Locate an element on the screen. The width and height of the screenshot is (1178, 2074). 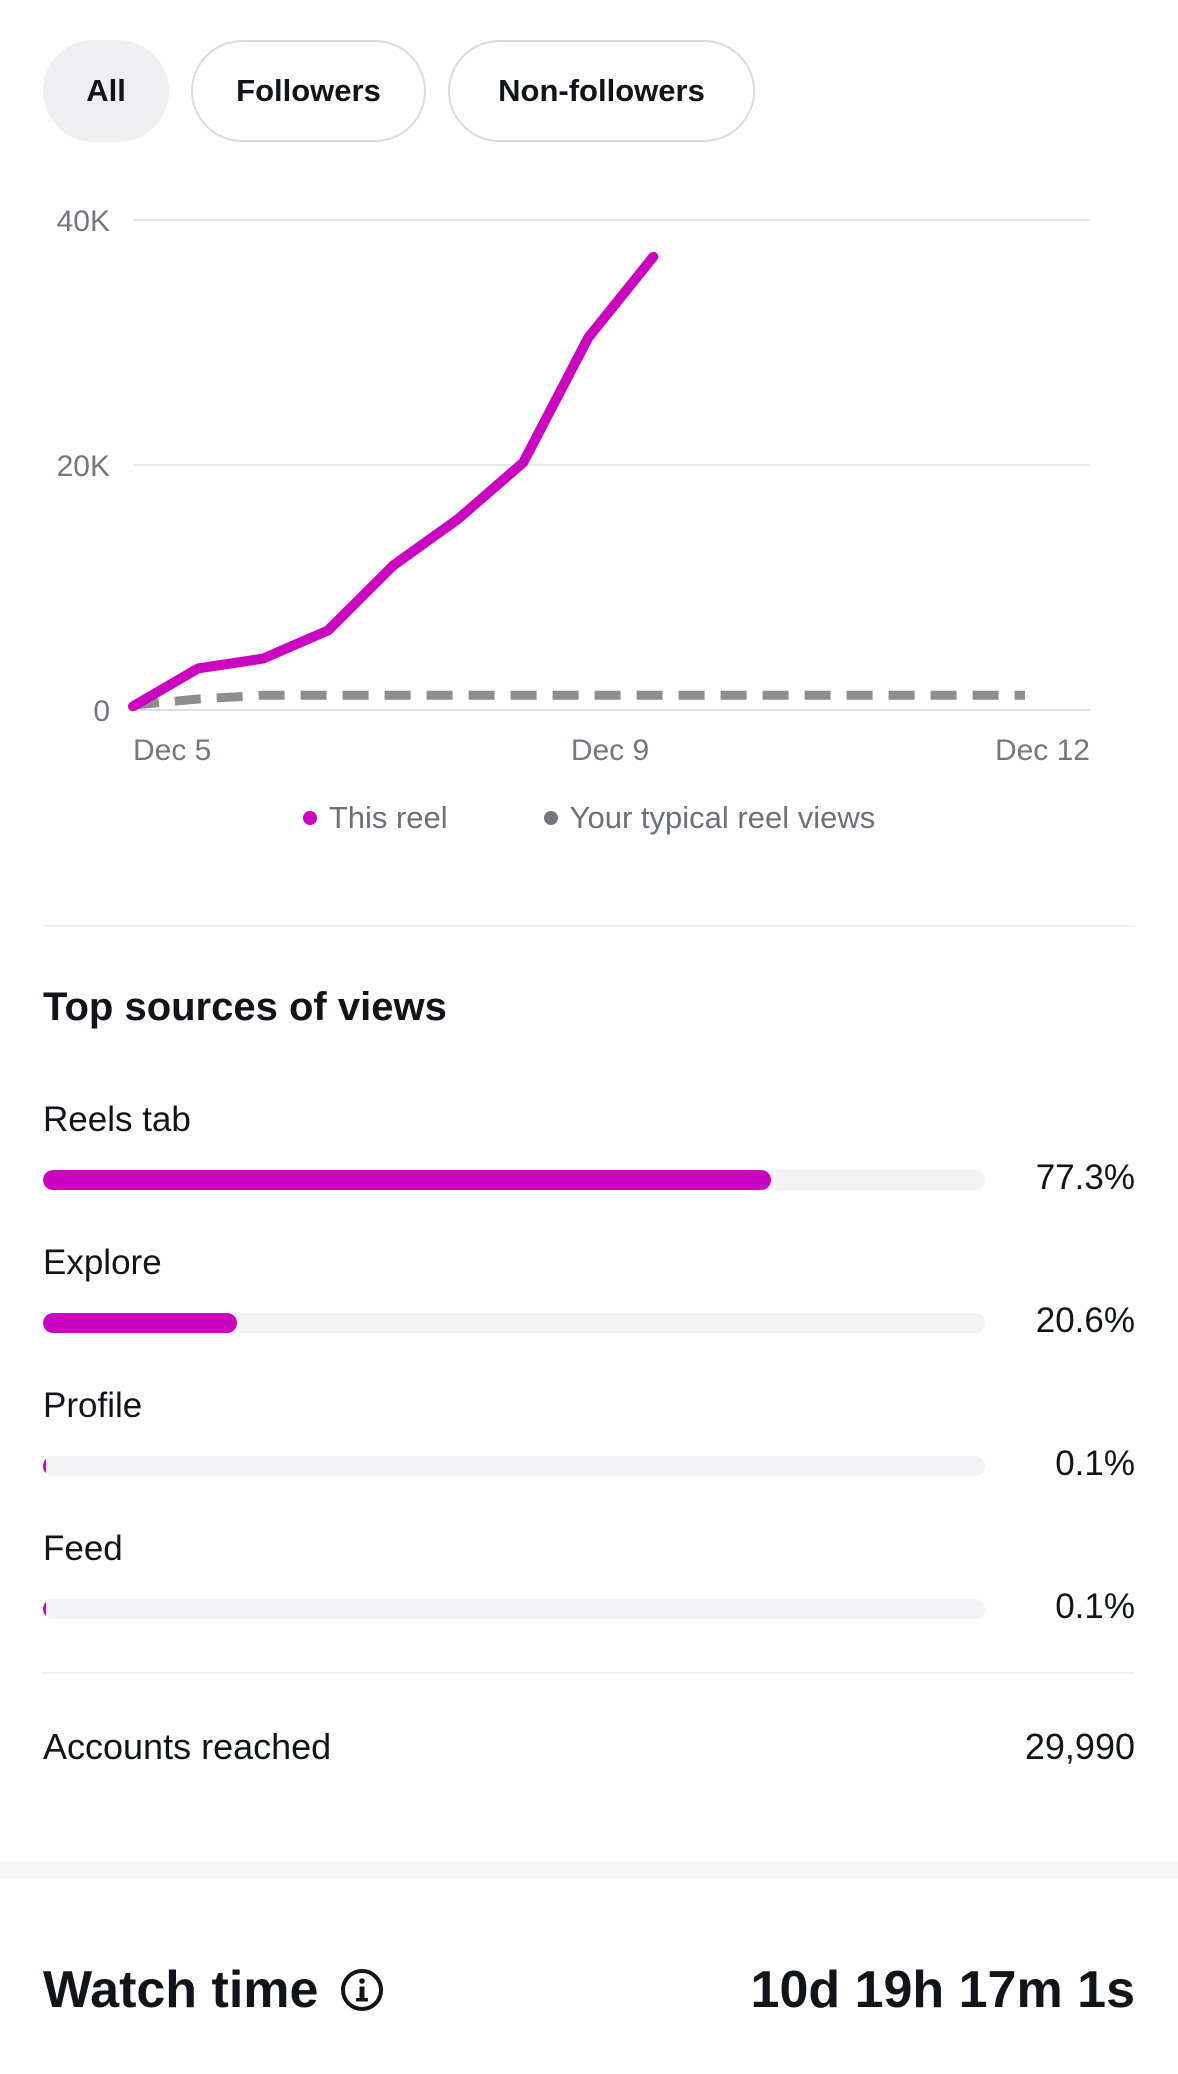
chart-legend: This reel Your typical reel views is located at coordinates (589, 818).